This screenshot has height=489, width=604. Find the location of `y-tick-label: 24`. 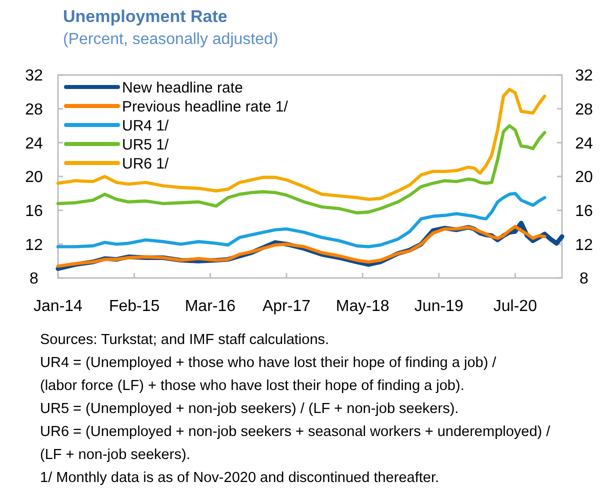

y-tick-label: 24 is located at coordinates (34, 143).